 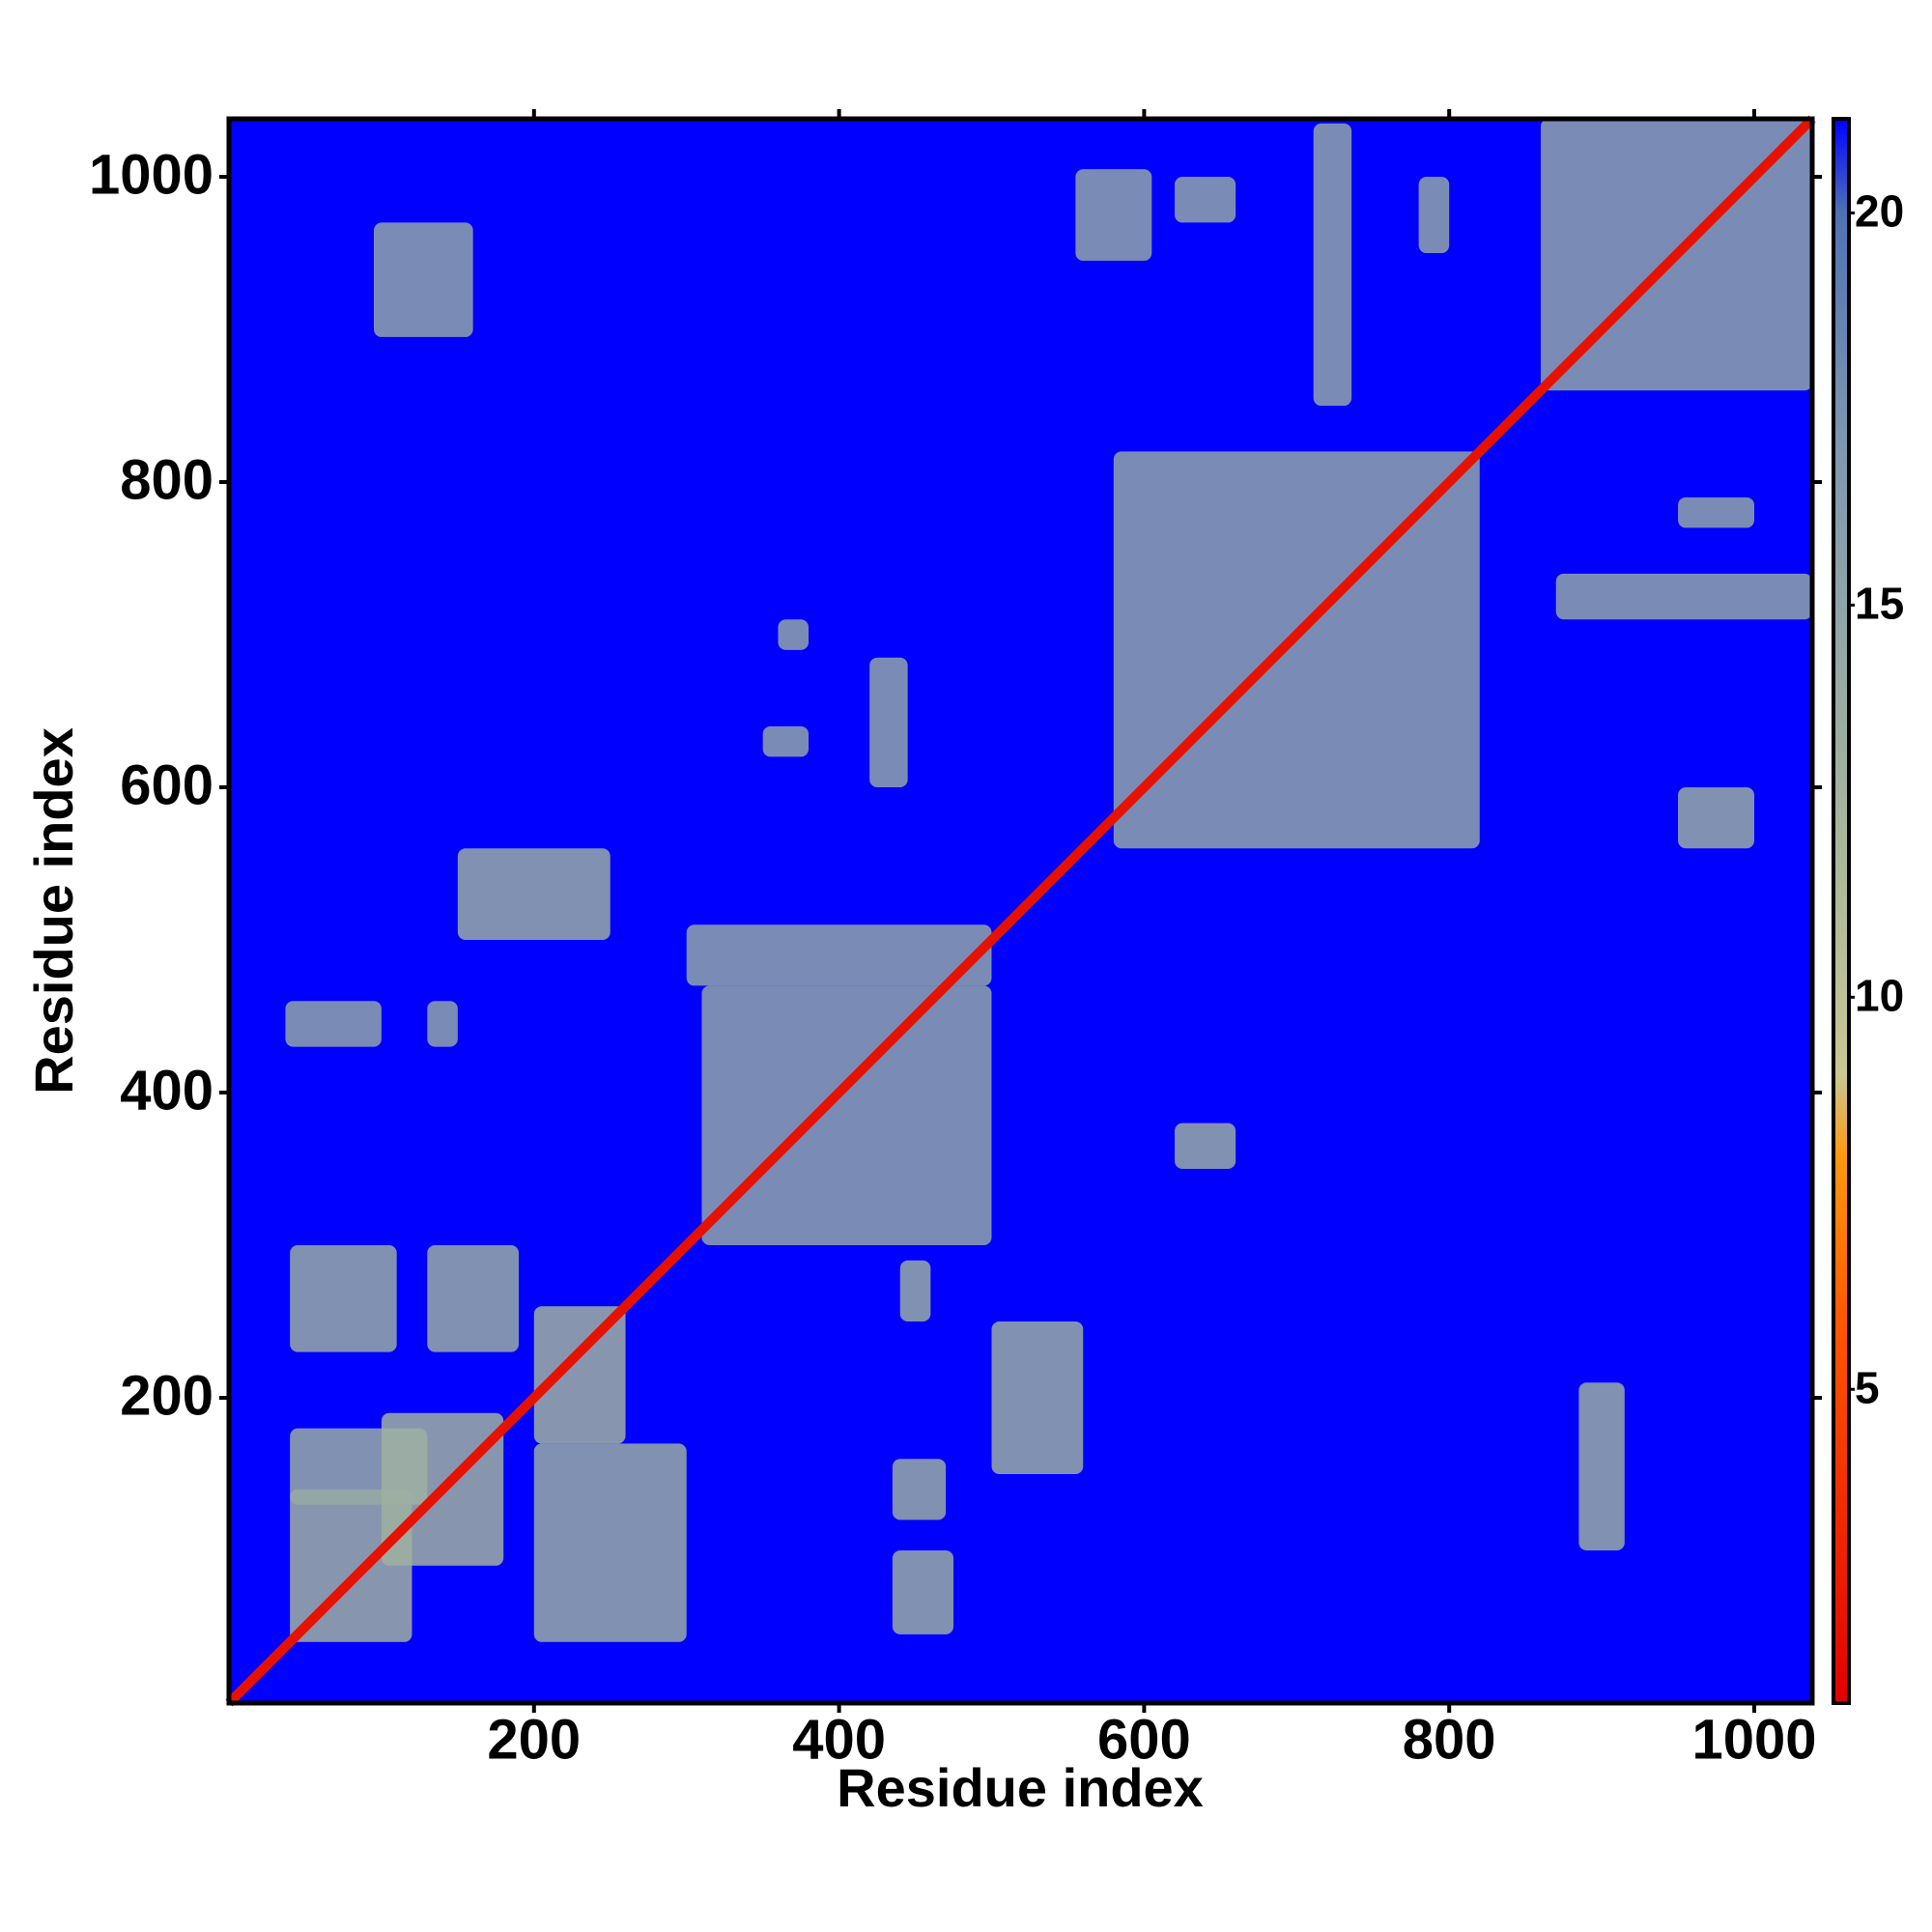 What do you see at coordinates (1879, 995) in the screenshot?
I see `colorbar-tick-label: 10` at bounding box center [1879, 995].